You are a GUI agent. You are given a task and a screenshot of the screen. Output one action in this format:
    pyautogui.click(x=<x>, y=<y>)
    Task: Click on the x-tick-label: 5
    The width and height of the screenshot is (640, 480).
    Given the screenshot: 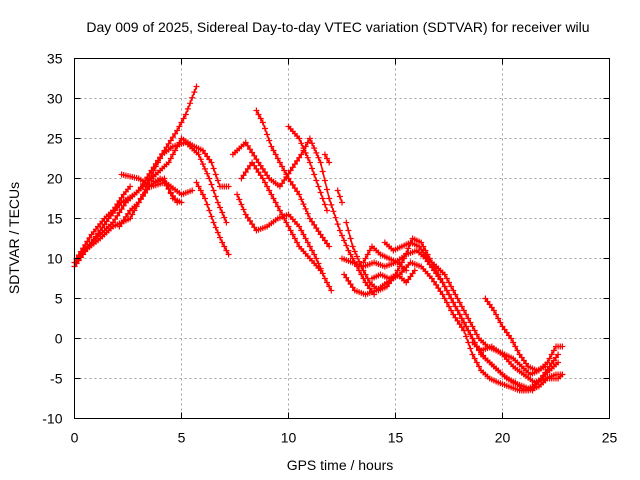 What is the action you would take?
    pyautogui.click(x=182, y=438)
    